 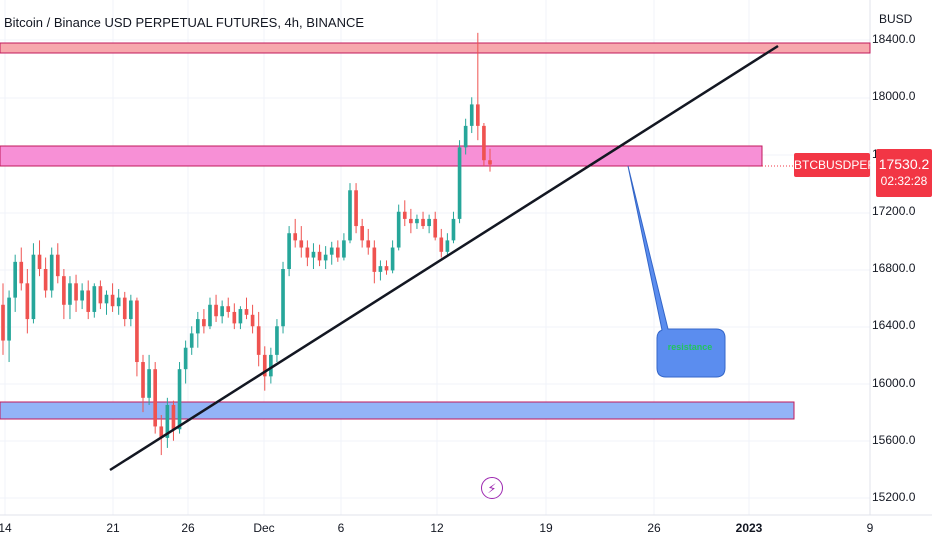 What do you see at coordinates (904, 164) in the screenshot?
I see `current-price: 17530.2` at bounding box center [904, 164].